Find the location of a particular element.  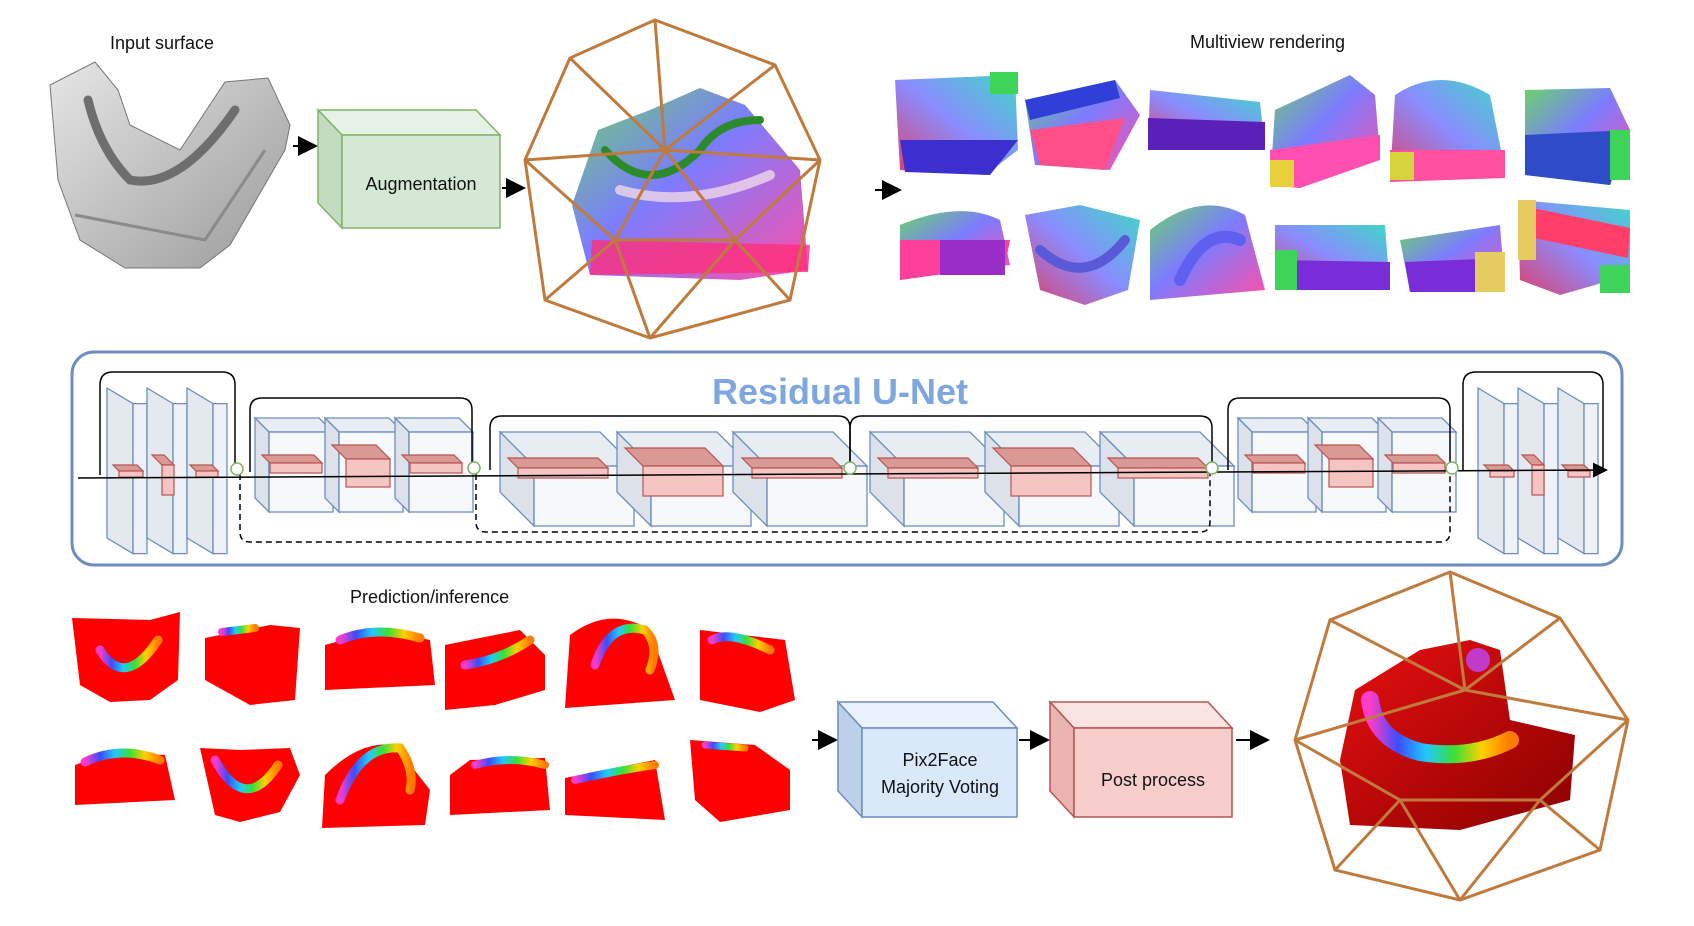

post-process-label: Post process is located at coordinates (1153, 780).